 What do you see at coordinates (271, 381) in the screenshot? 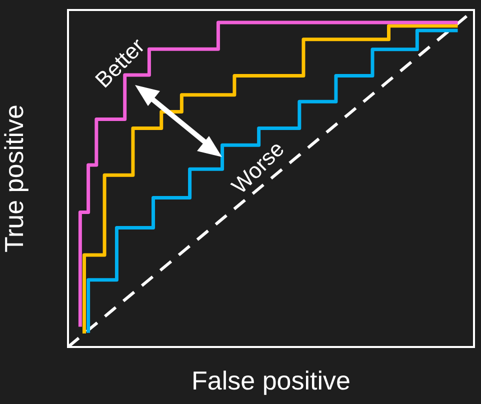
I see `x-axis-title: False positive` at bounding box center [271, 381].